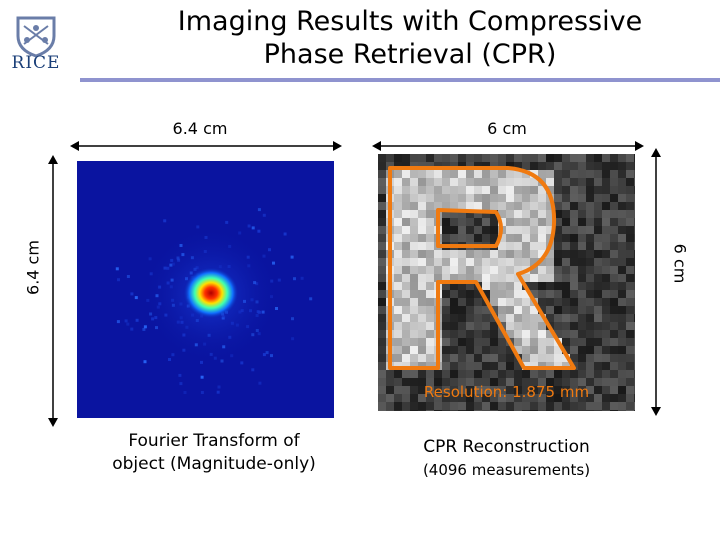 This screenshot has height=540, width=720. Describe the element at coordinates (214, 464) in the screenshot. I see `left-caption-line-2: object (Magnitude-only)` at that location.